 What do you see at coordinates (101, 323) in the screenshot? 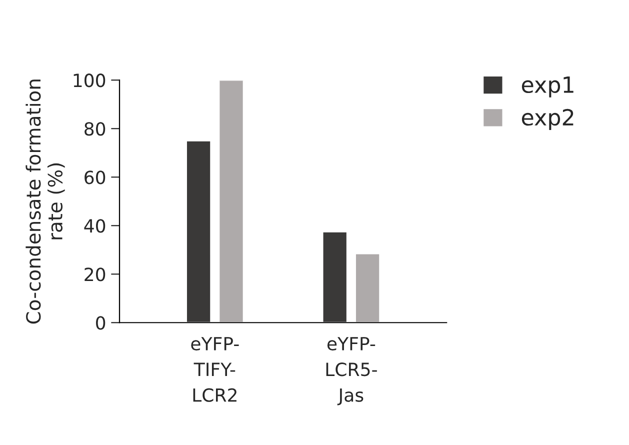
I see `y-tick-label: 0` at bounding box center [101, 323].